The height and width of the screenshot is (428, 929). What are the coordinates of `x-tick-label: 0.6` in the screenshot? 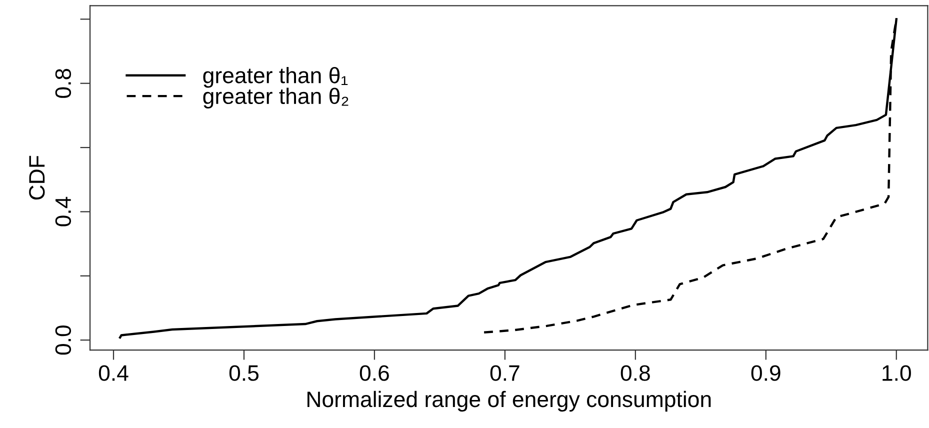 It's located at (374, 373).